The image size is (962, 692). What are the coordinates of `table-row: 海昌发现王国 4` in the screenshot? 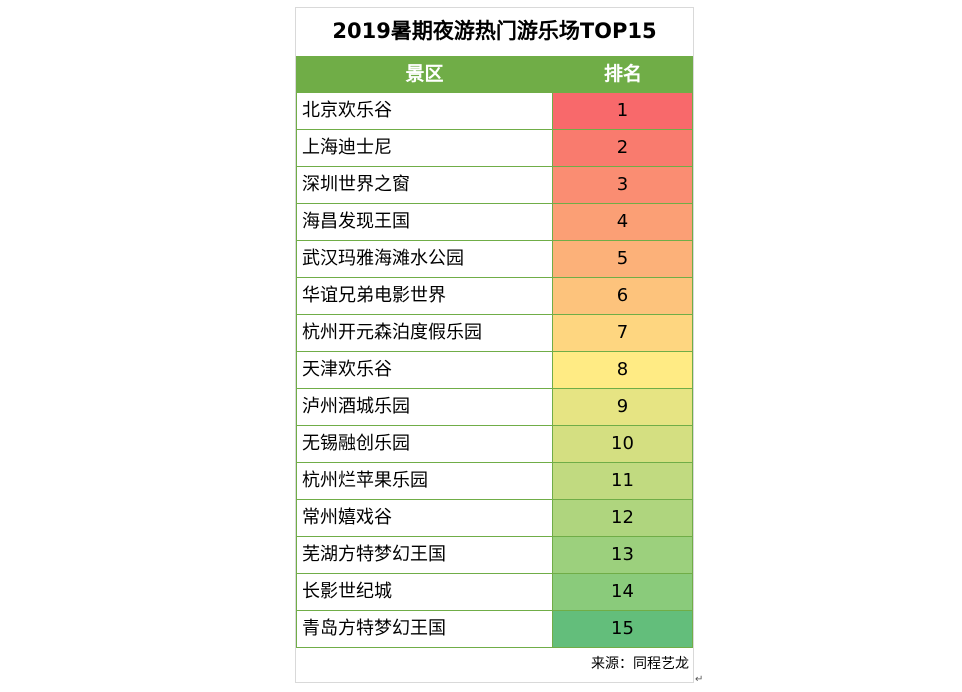 It's located at (494, 222).